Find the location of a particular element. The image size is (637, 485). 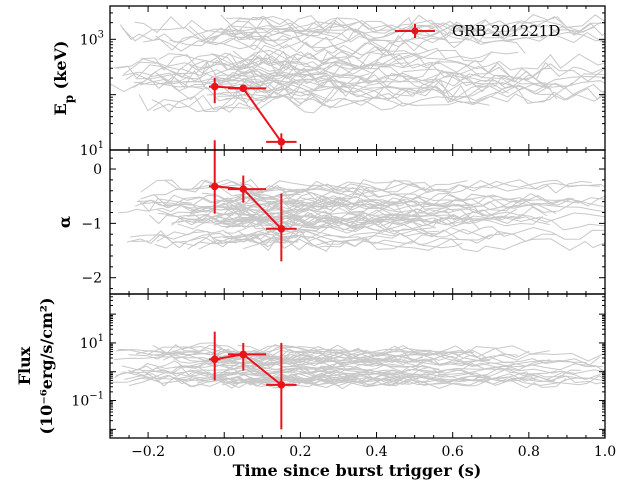

flux-ytick-label: 10¹ is located at coordinates (92, 342).